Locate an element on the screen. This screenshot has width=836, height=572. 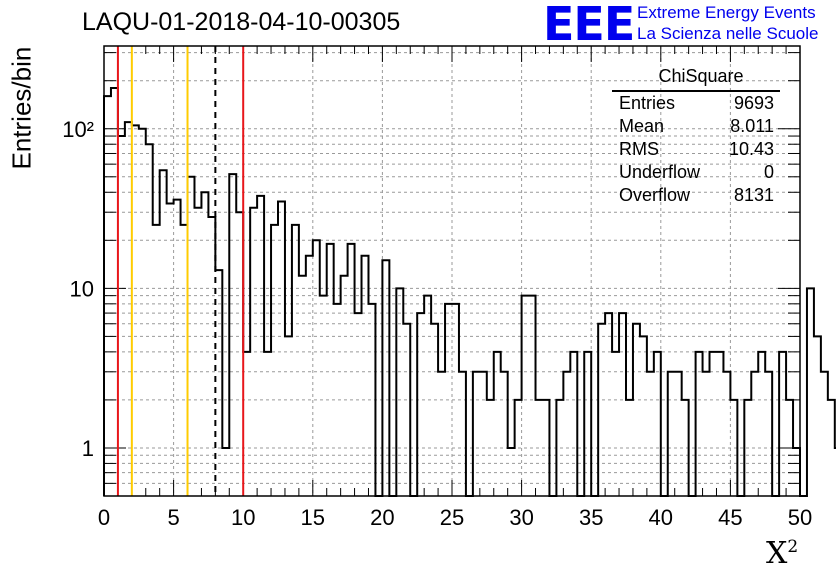
y-tick-label: 10² is located at coordinates (78, 129).